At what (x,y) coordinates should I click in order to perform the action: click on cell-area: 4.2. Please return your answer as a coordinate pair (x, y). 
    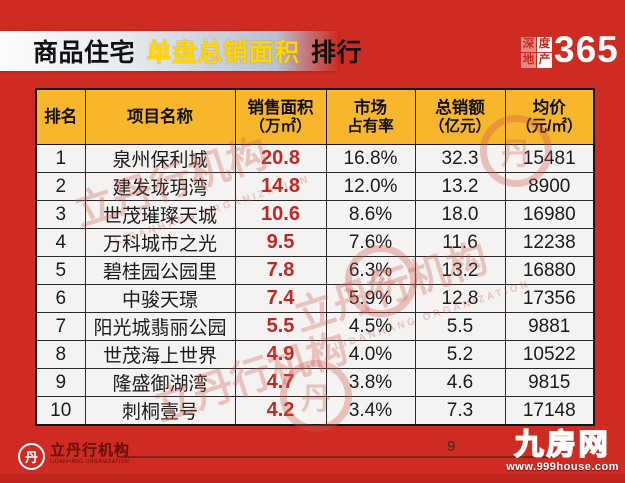
    Looking at the image, I should click on (280, 411).